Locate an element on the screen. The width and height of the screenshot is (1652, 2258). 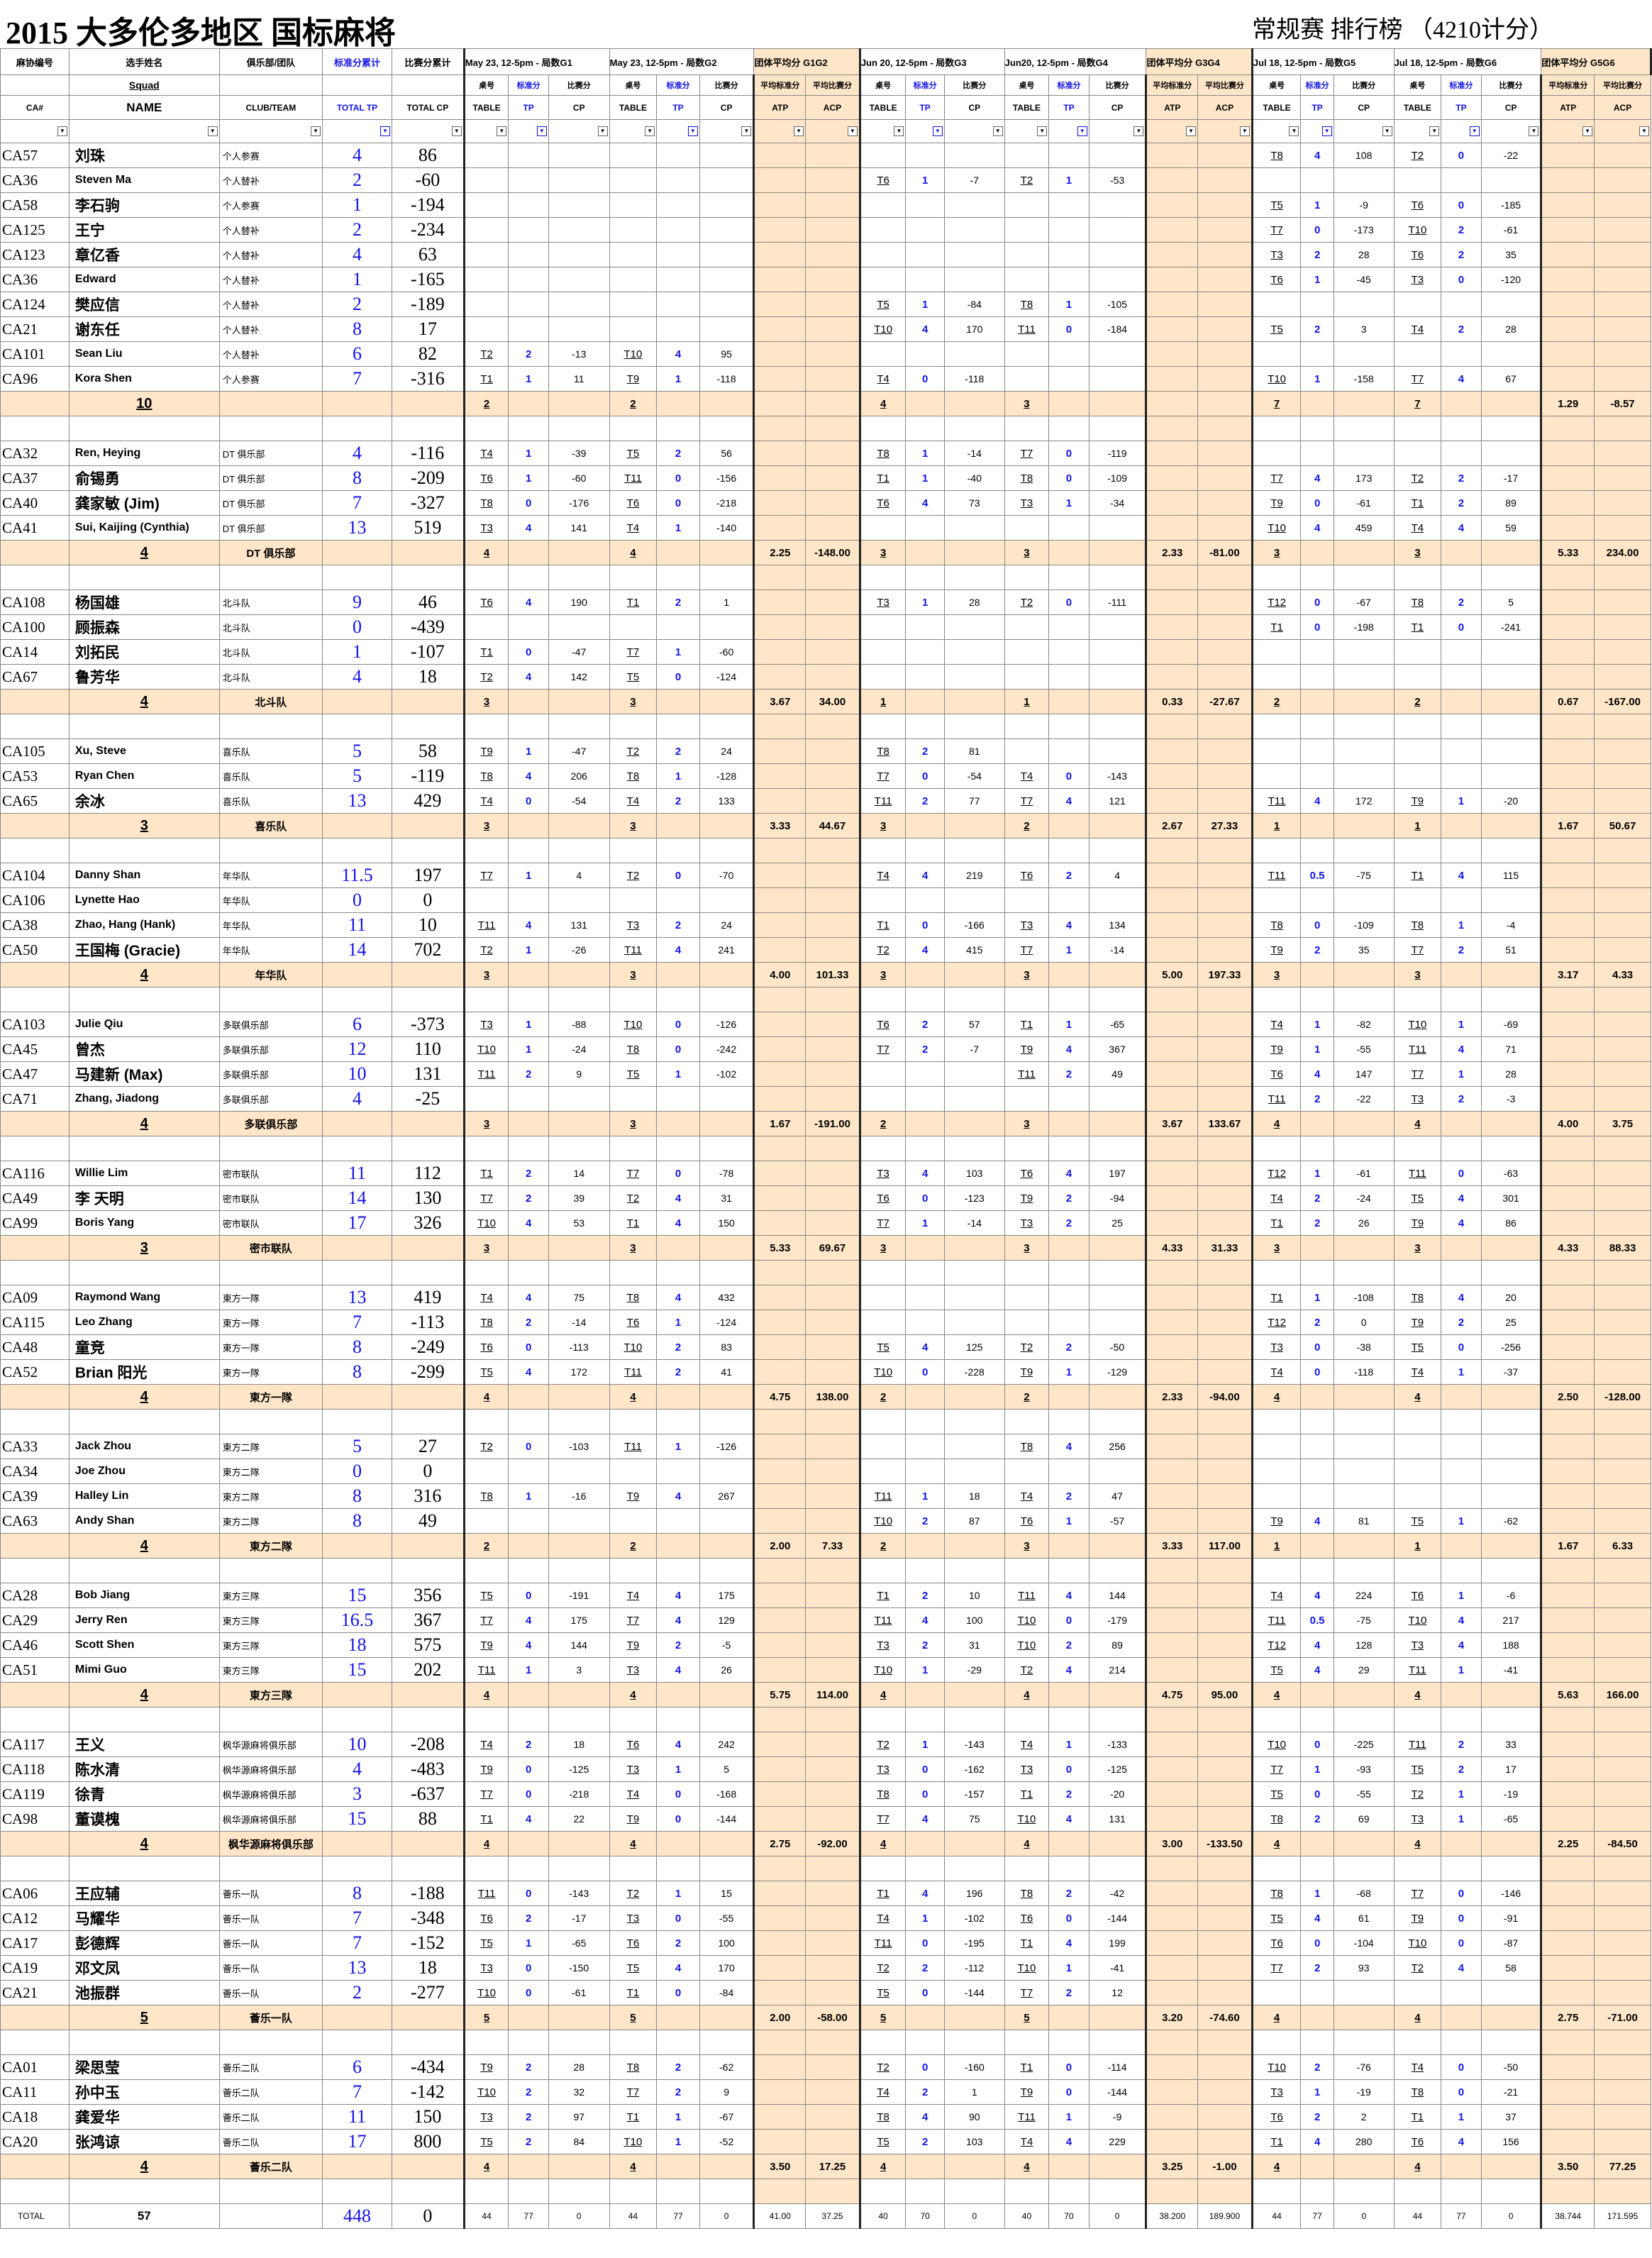
team-name: 東方一隊 is located at coordinates (270, 1397).